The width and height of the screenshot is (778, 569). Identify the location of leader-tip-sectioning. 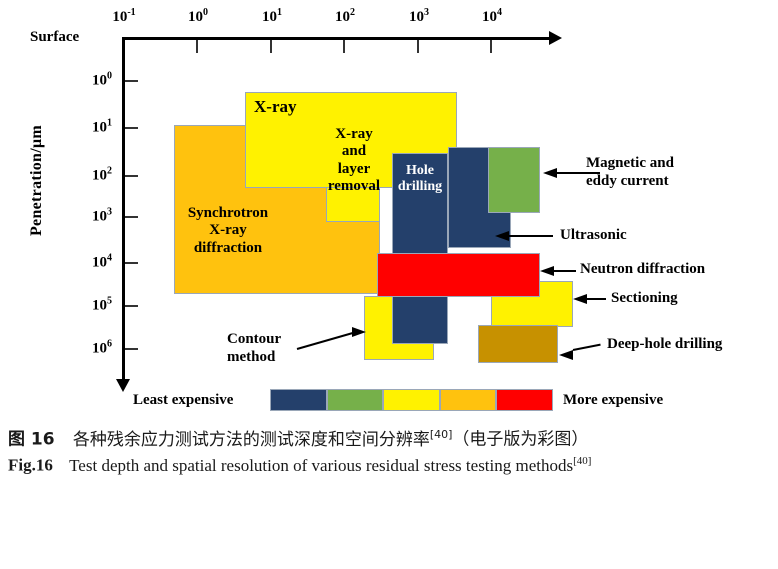
(580, 299).